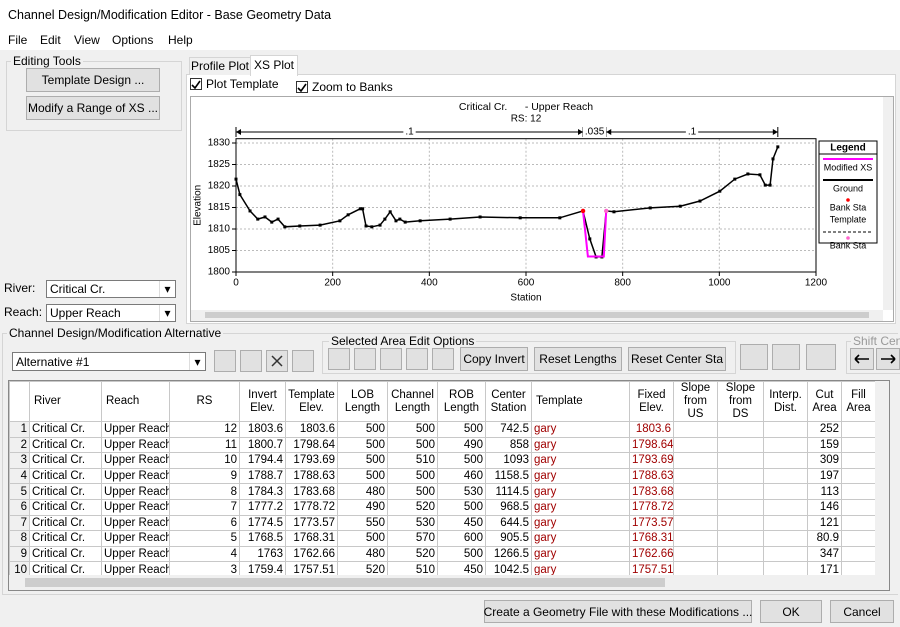  Describe the element at coordinates (87, 40) in the screenshot. I see `menu-item: View` at that location.